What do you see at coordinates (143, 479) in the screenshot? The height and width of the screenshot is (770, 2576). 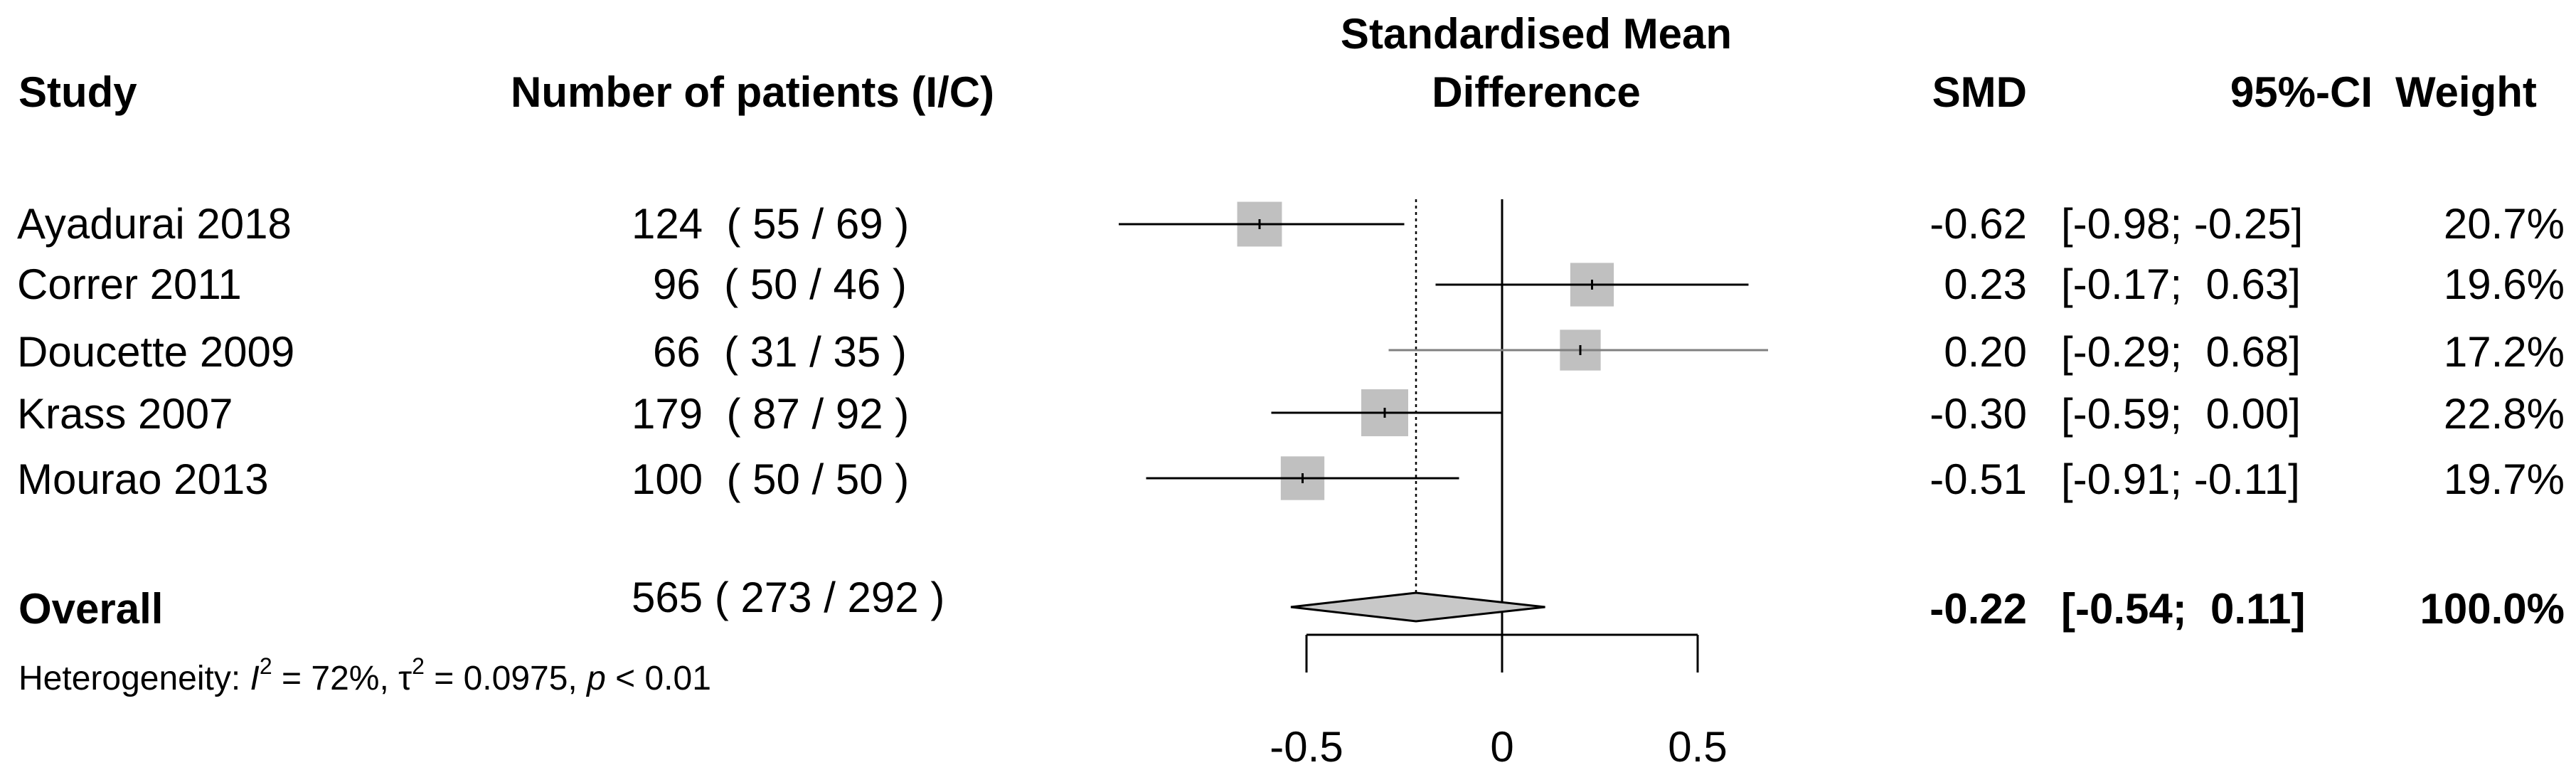 I see `study-name: Mourao 2013` at bounding box center [143, 479].